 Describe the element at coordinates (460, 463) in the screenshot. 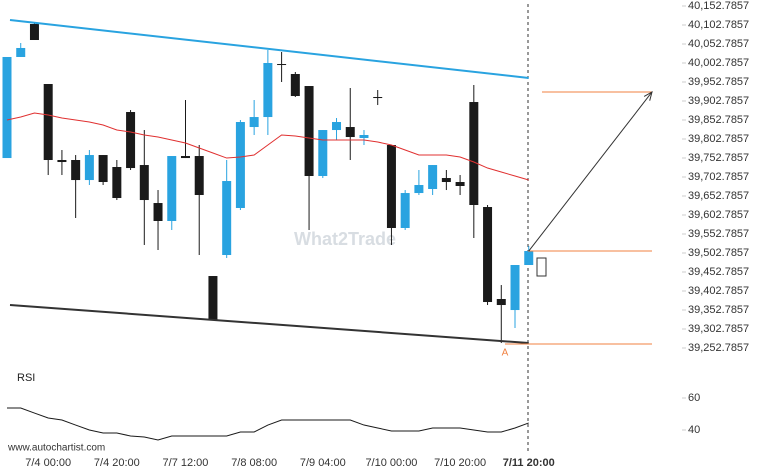

I see `x-tick-label: 7/10 20:00` at that location.